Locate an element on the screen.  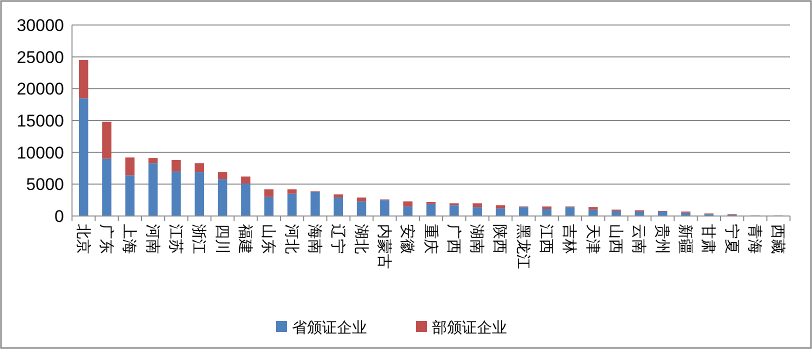
y-tick-label: 15000 is located at coordinates (40, 120).